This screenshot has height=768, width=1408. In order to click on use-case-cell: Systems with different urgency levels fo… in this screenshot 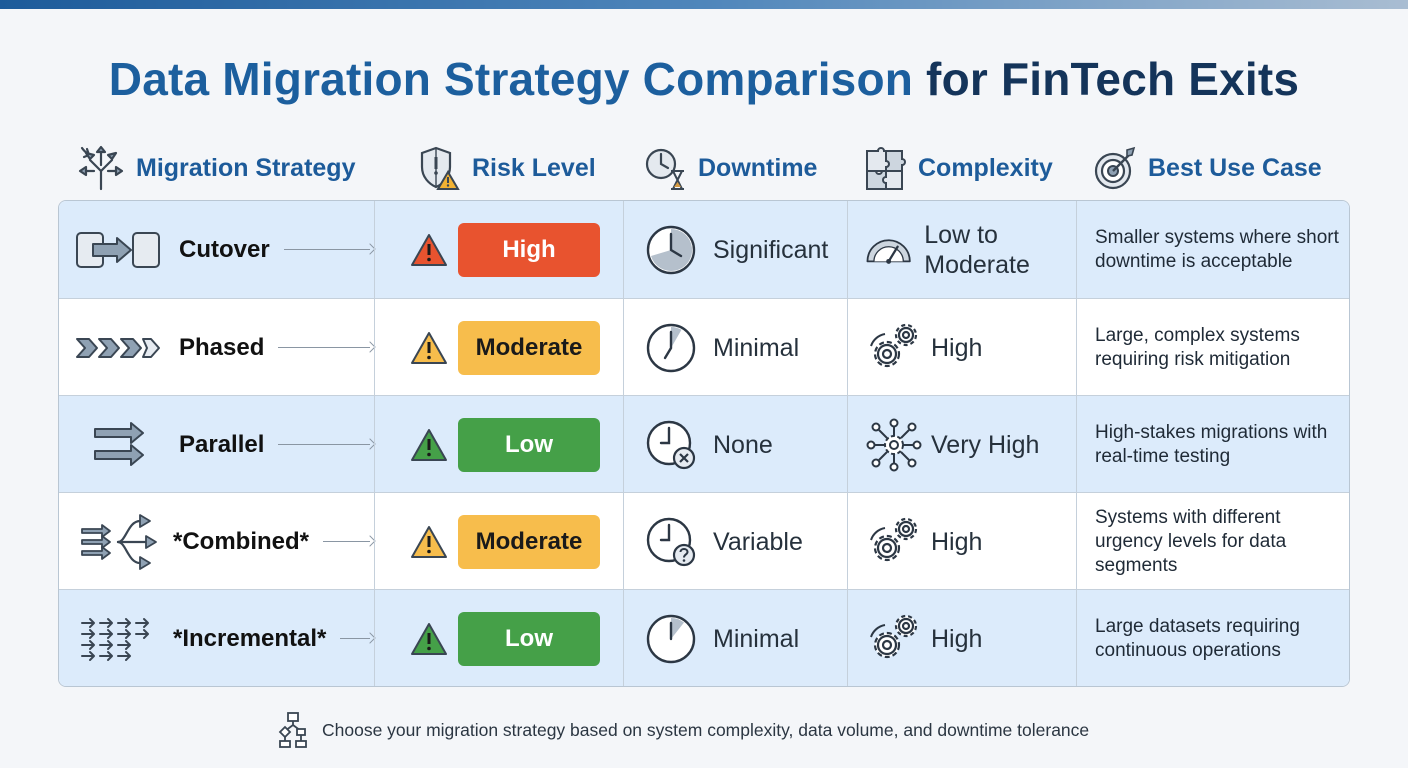, I will do `click(1212, 541)`.